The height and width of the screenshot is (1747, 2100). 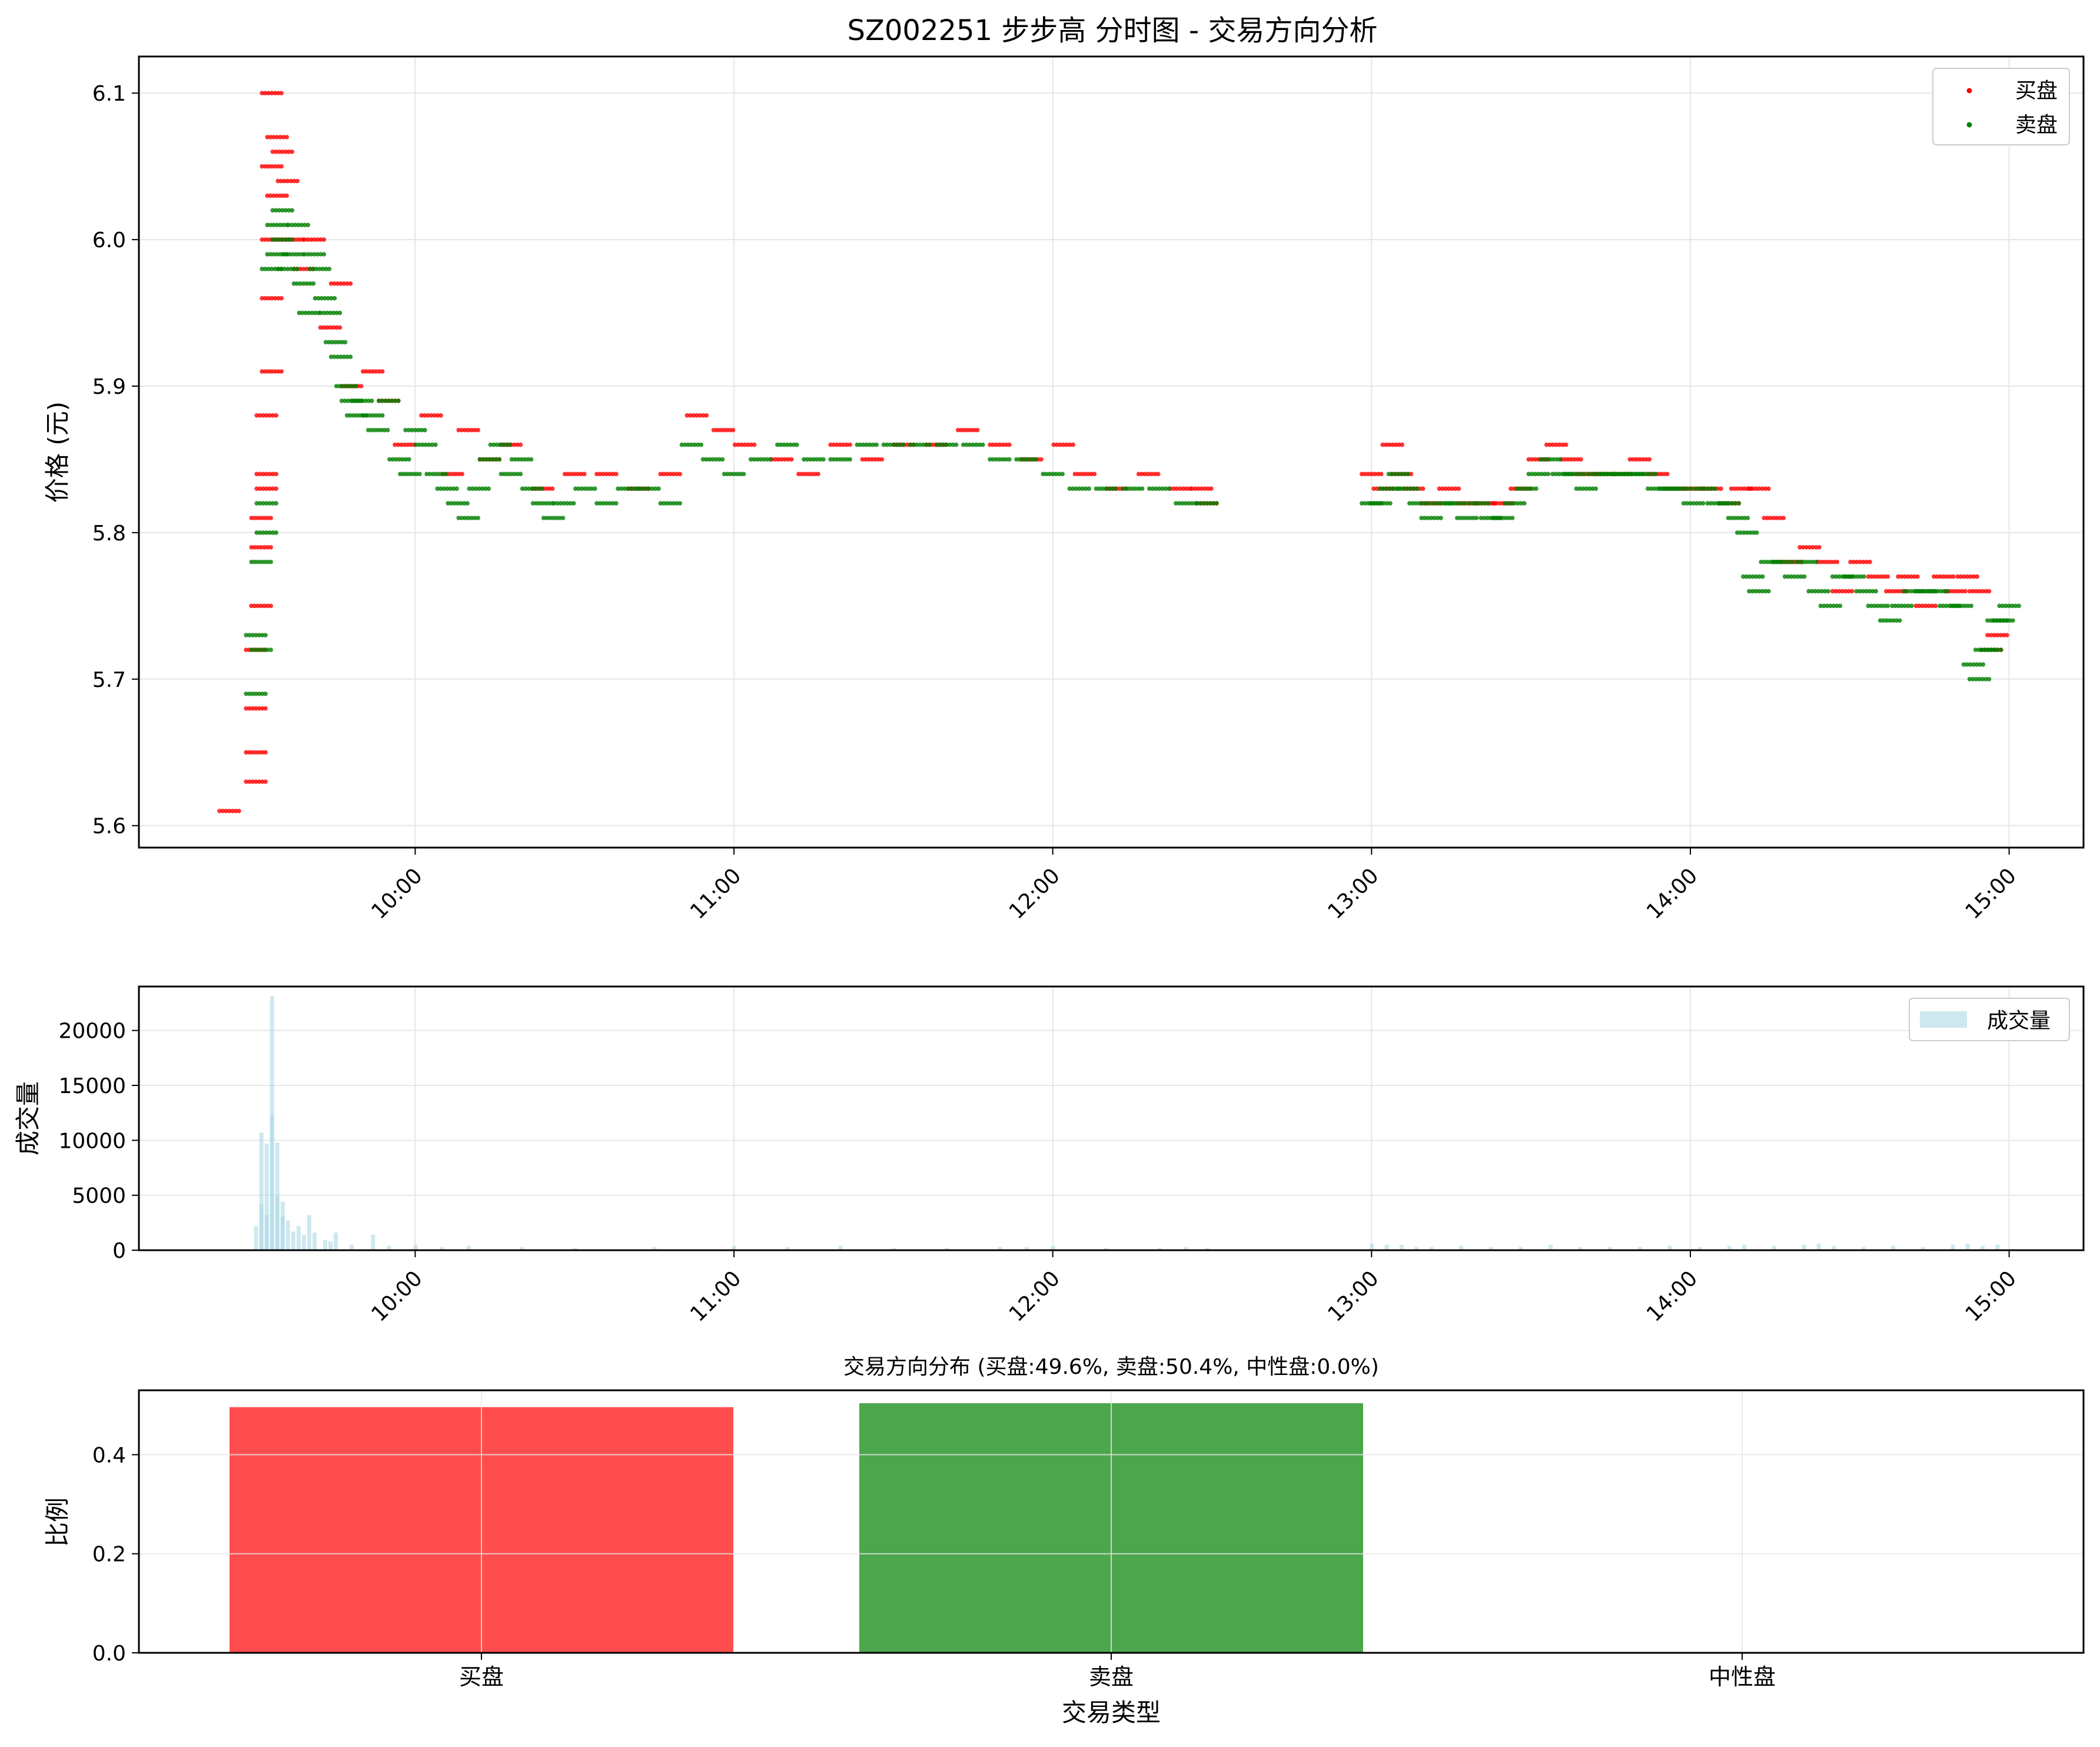 I want to click on price-legend: 买盘 卖盘, so click(x=2001, y=106).